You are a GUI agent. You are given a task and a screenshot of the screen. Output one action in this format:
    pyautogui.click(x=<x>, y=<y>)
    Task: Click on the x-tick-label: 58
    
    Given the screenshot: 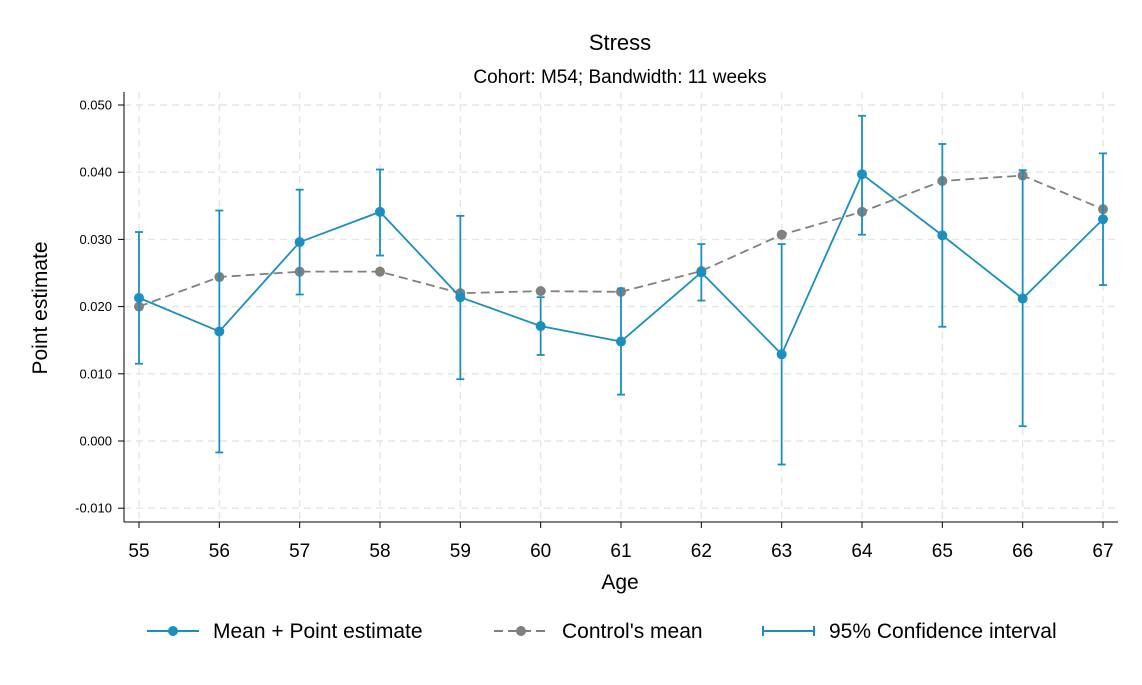 What is the action you would take?
    pyautogui.click(x=379, y=551)
    